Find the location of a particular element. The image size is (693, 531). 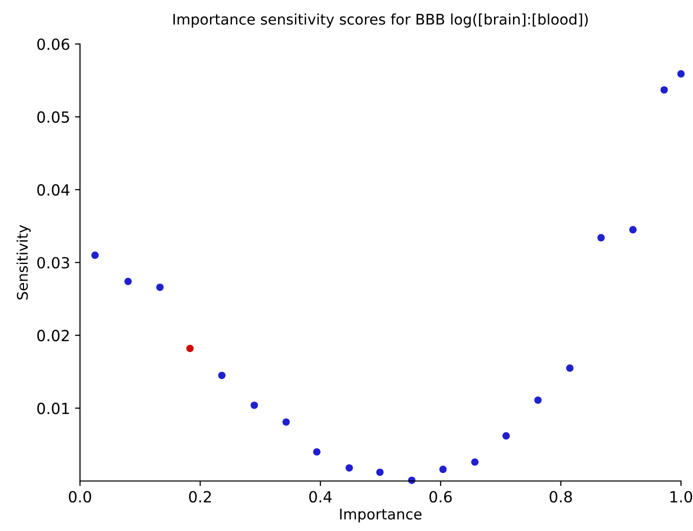

y-axis-title: Sensitivity is located at coordinates (23, 262).